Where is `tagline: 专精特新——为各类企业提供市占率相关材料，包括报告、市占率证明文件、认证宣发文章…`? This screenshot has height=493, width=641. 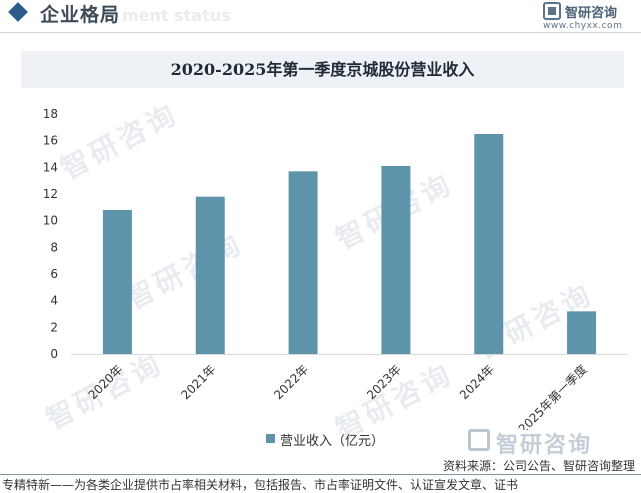
tagline: 专精特新——为各类企业提供市占率相关材料，包括报告、市占率证明文件、认证宣发文章… is located at coordinates (260, 485).